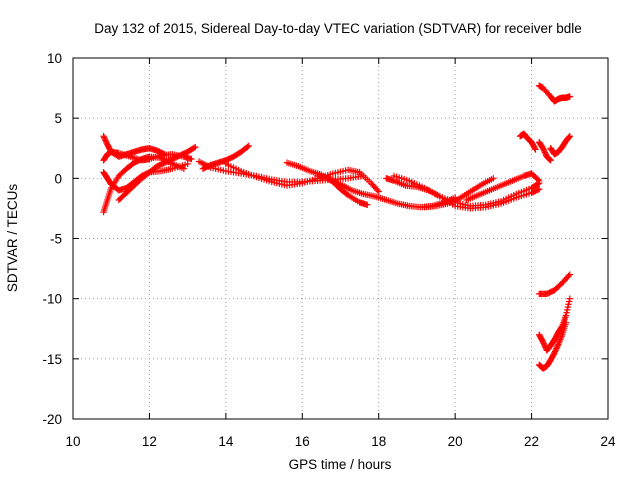  Describe the element at coordinates (527, 141) in the screenshot. I see `series-track-o` at that location.